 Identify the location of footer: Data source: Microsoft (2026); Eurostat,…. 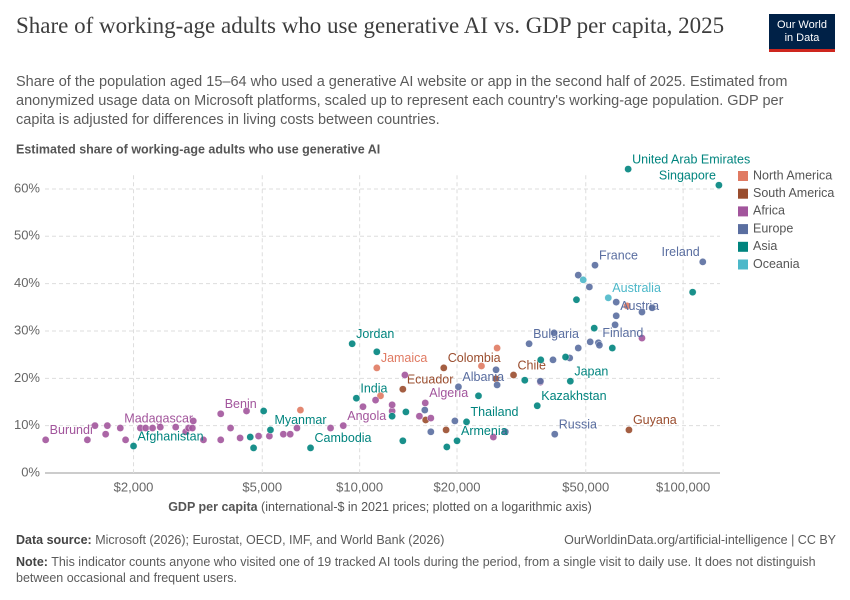
(426, 559).